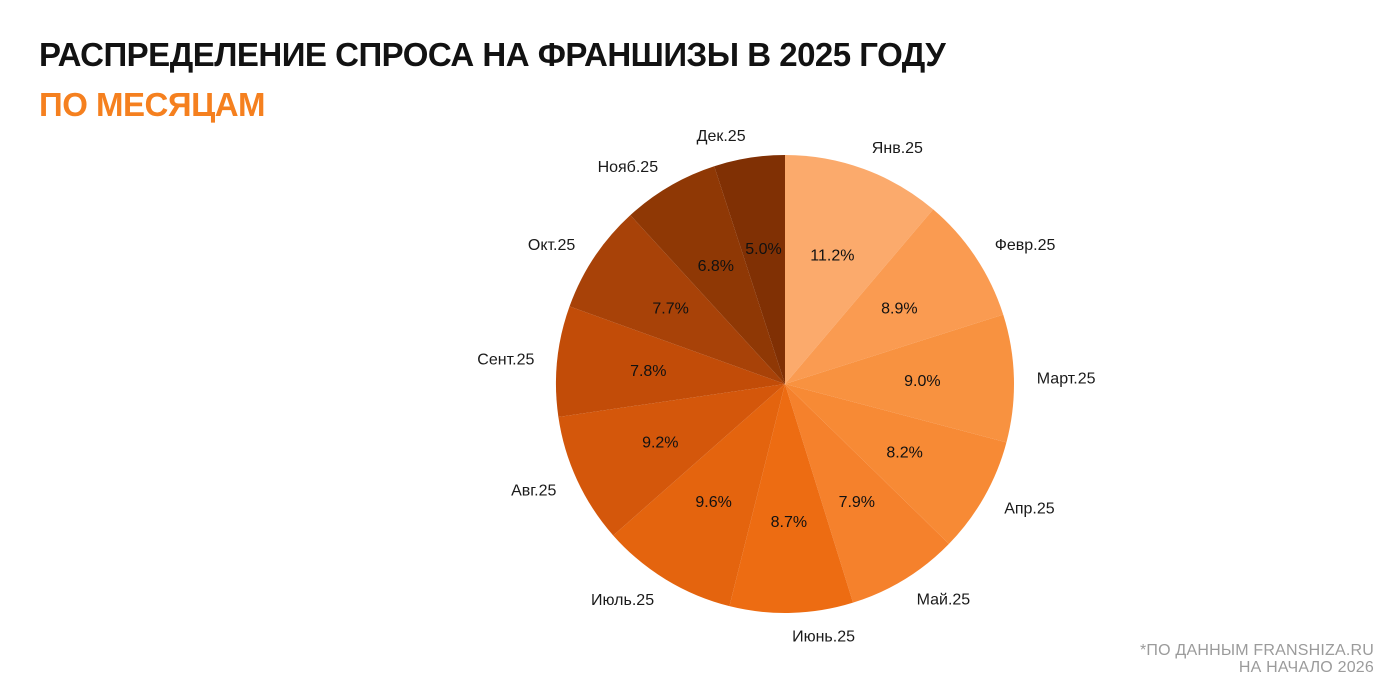 The width and height of the screenshot is (1400, 700). What do you see at coordinates (922, 381) in the screenshot?
I see `slice-value-label-3: 9.0%` at bounding box center [922, 381].